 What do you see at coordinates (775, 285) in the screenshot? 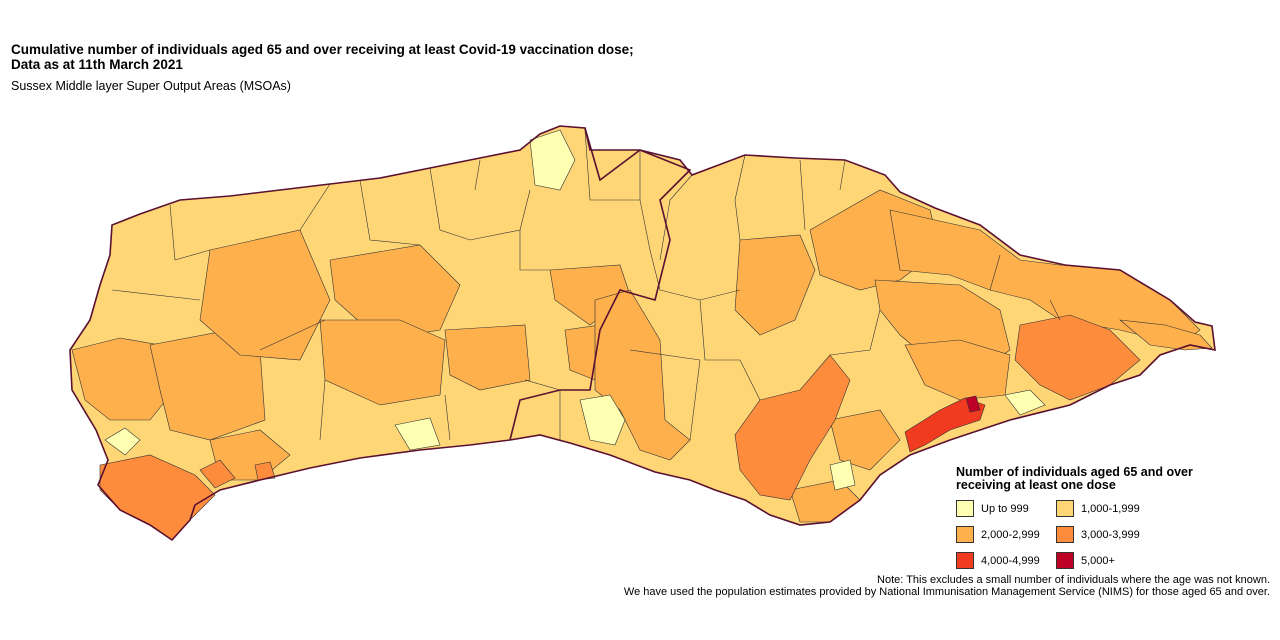
I see `msoa-crowborough` at bounding box center [775, 285].